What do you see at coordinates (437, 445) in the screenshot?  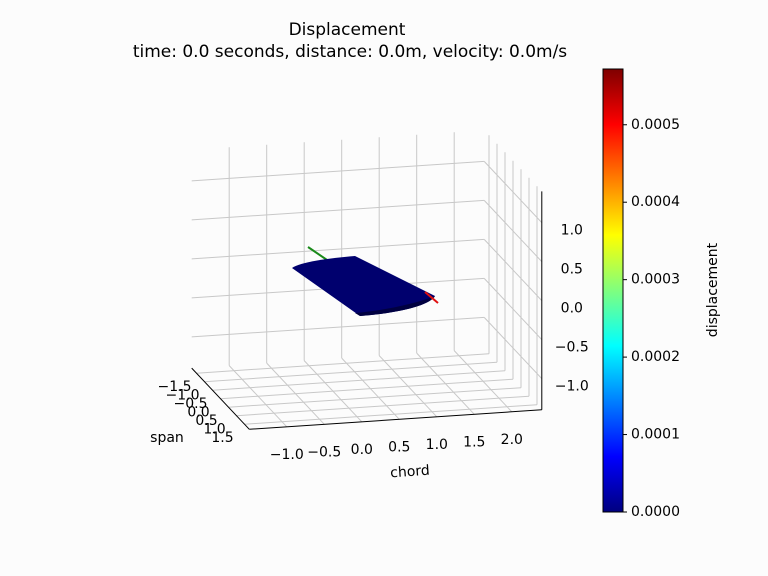 I see `x-tick-label: 1.0` at bounding box center [437, 445].